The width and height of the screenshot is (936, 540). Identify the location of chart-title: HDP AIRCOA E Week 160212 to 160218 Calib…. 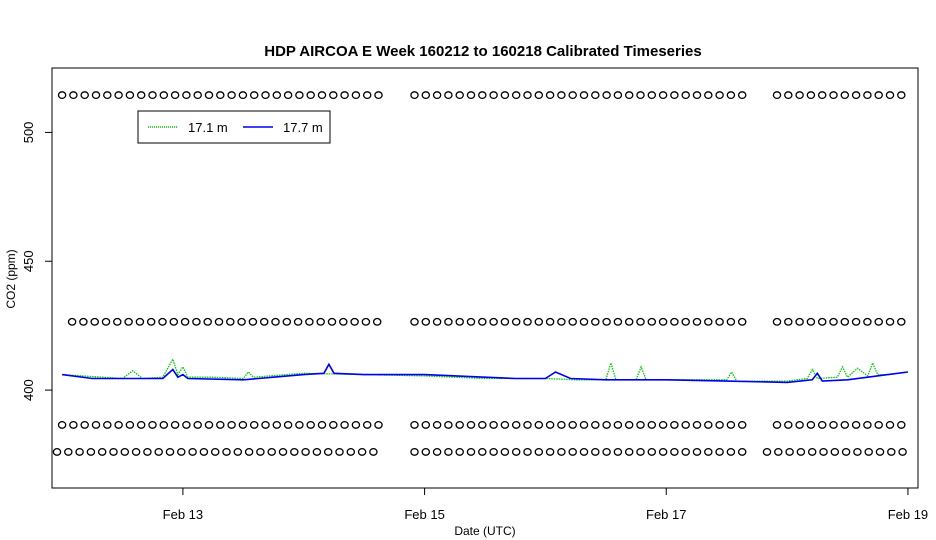
(482, 51).